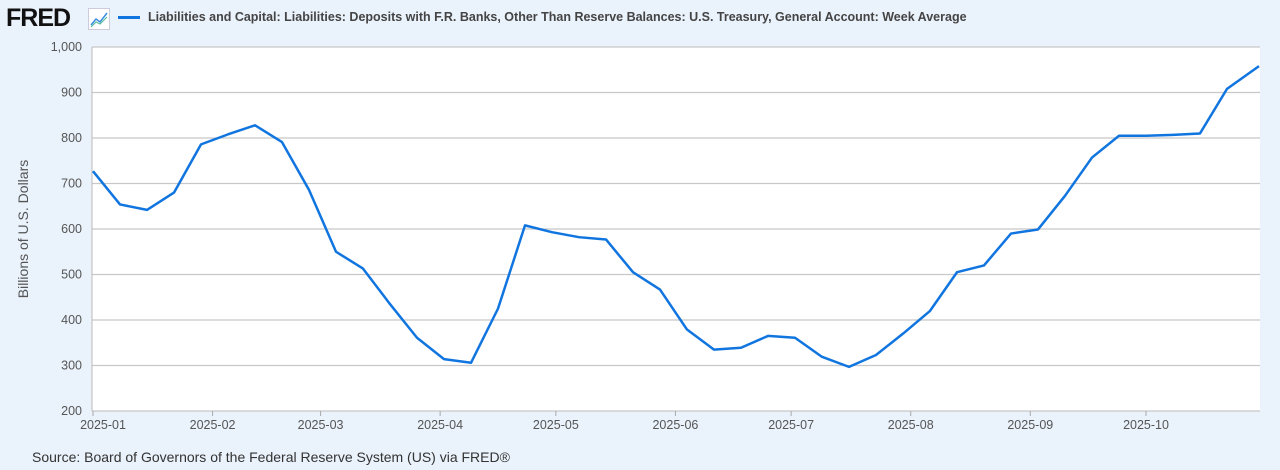 This screenshot has width=1280, height=470. What do you see at coordinates (911, 425) in the screenshot?
I see `x-tick-label: 2025-08` at bounding box center [911, 425].